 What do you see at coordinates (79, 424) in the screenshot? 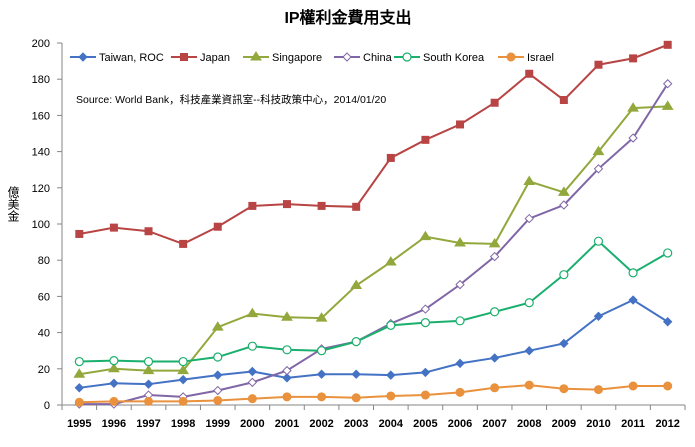
I see `x-tick-label: 1995` at bounding box center [79, 424].